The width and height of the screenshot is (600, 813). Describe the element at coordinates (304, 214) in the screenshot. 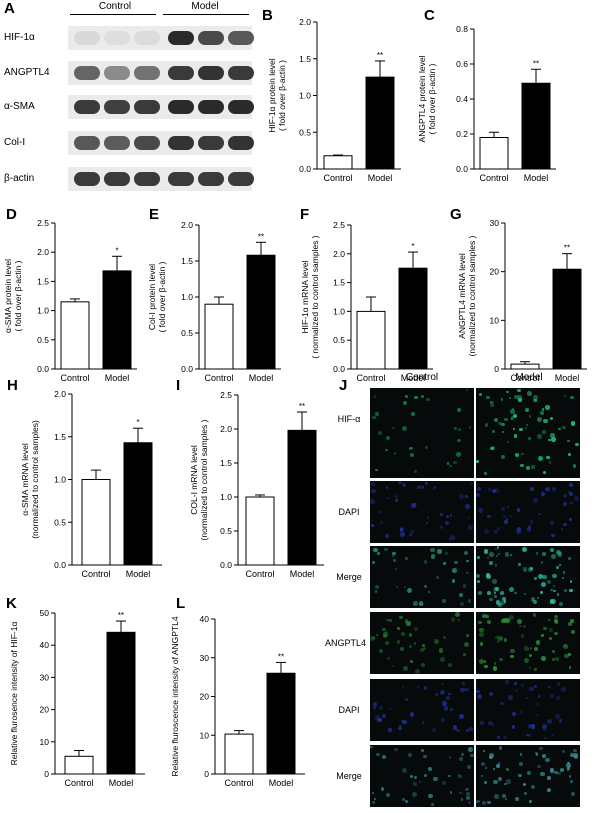

I see `panel-letter: F` at that location.